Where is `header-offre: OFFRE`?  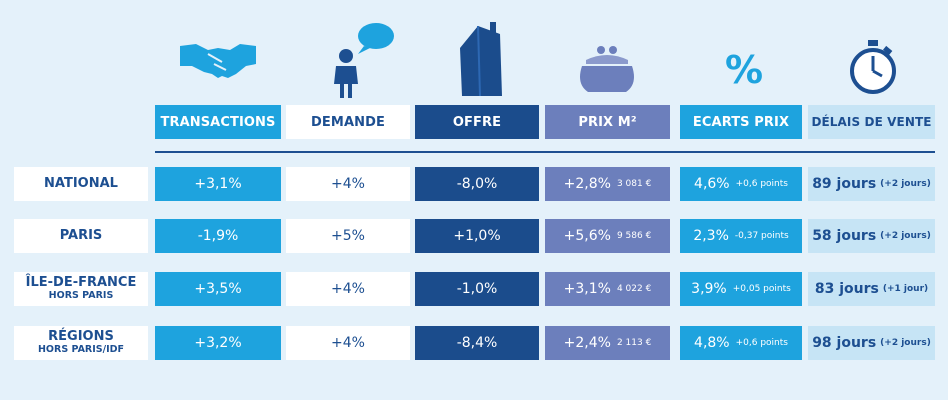 header-offre: OFFRE is located at coordinates (477, 122).